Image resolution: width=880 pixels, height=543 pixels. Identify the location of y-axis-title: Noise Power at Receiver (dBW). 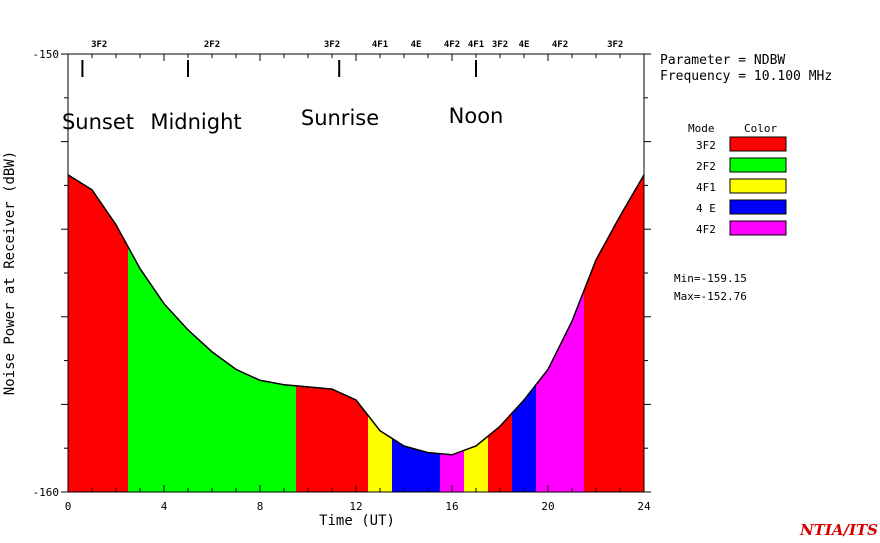
(10, 273).